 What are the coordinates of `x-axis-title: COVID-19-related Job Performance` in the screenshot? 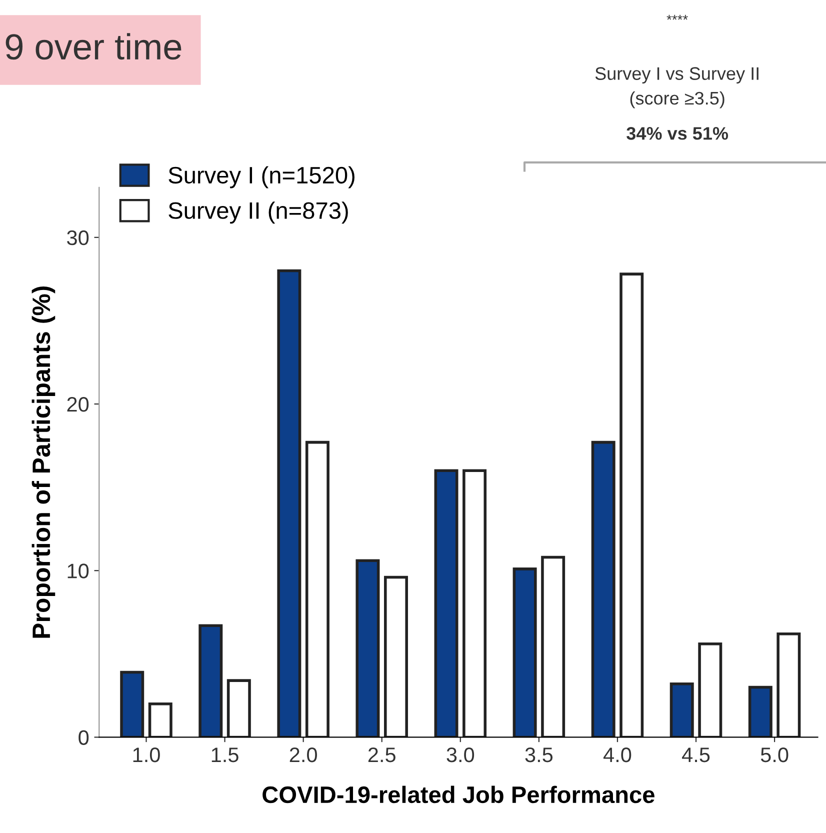 It's located at (458, 795).